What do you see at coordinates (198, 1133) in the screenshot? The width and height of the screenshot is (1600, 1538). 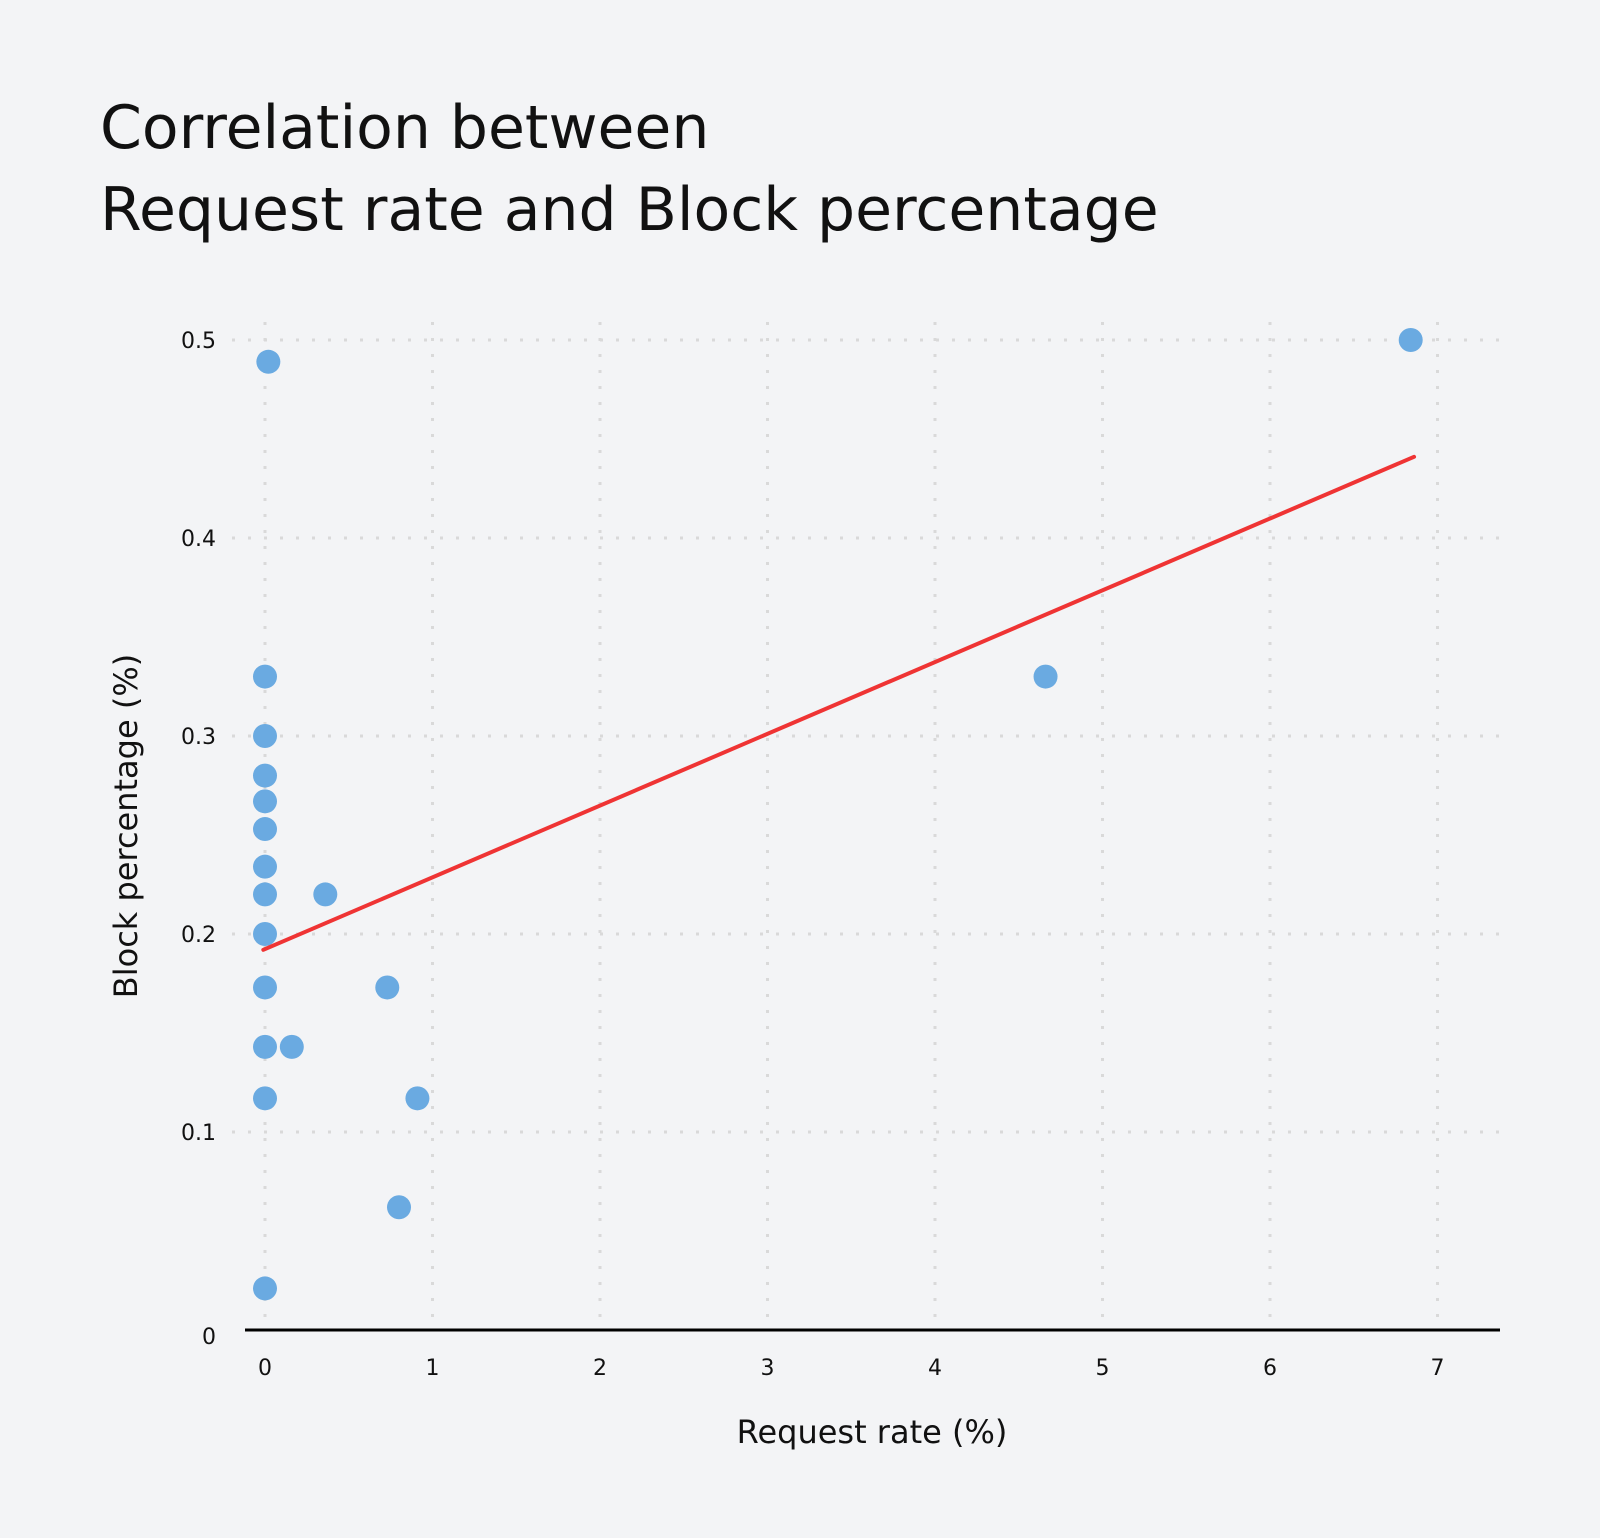 I see `y-tick-label: 0.1` at bounding box center [198, 1133].